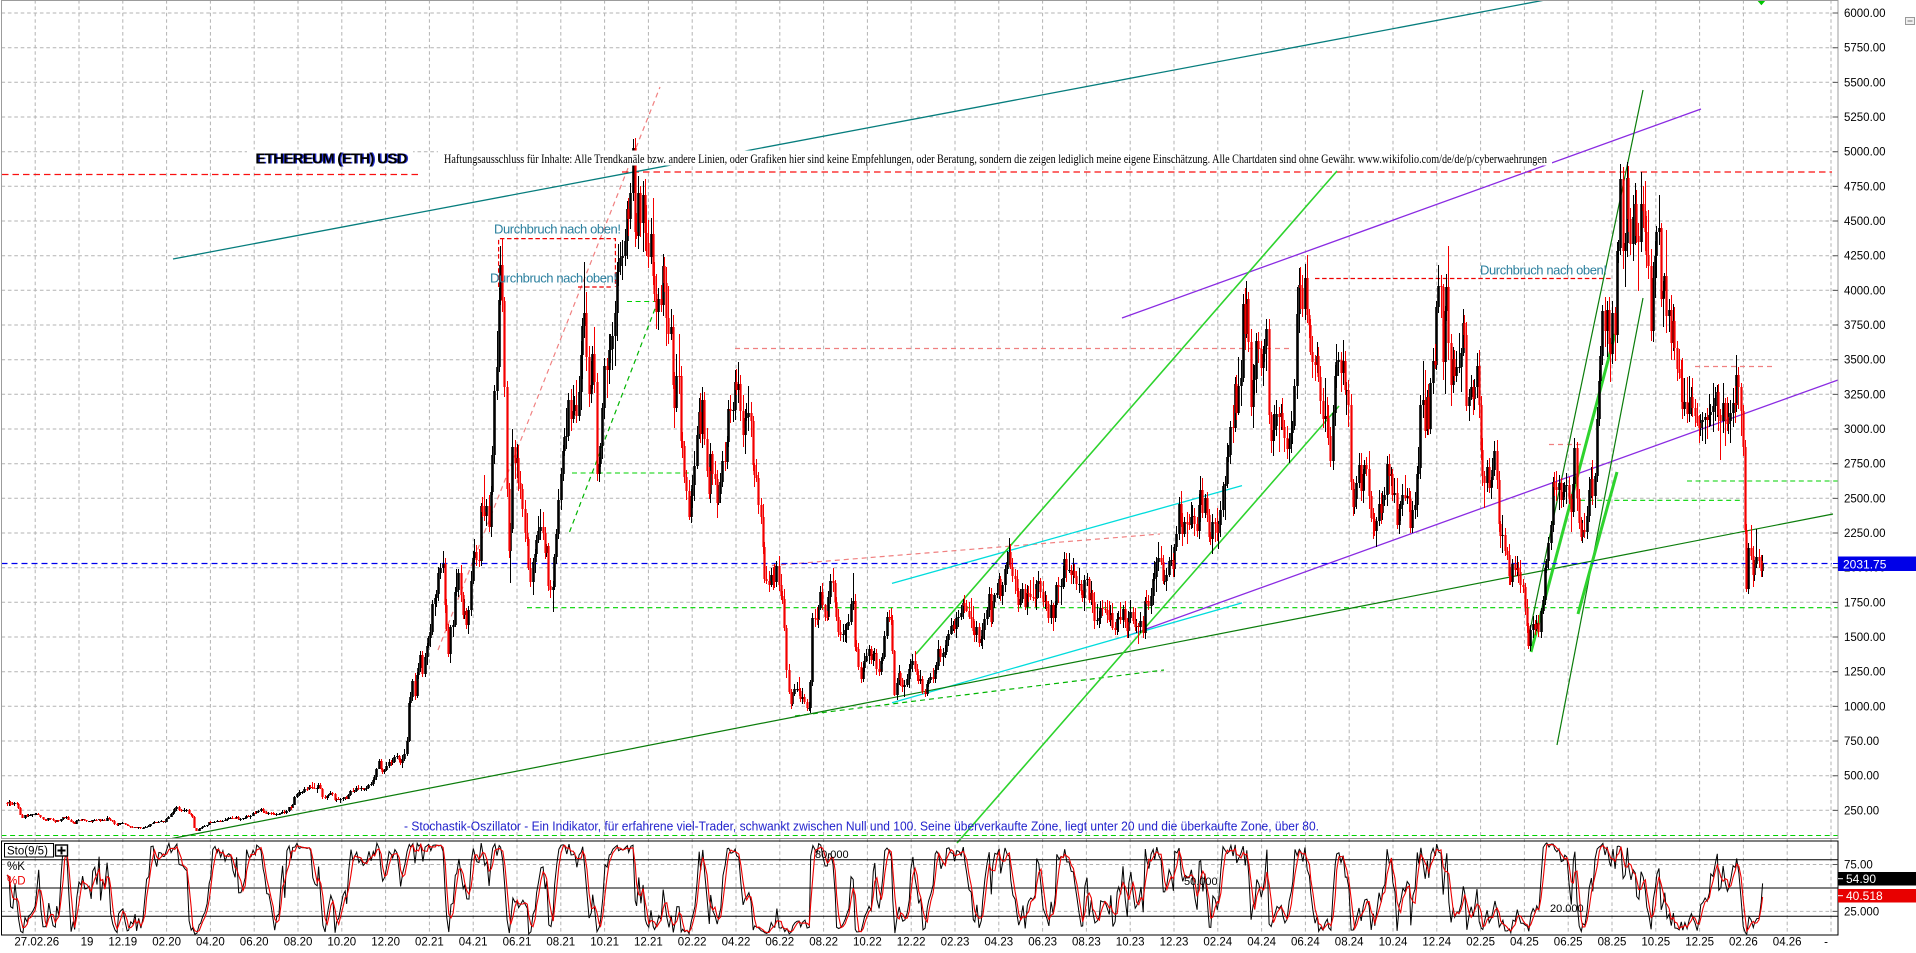 The image size is (1916, 953). I want to click on svg-text: 02.21, so click(429, 943).